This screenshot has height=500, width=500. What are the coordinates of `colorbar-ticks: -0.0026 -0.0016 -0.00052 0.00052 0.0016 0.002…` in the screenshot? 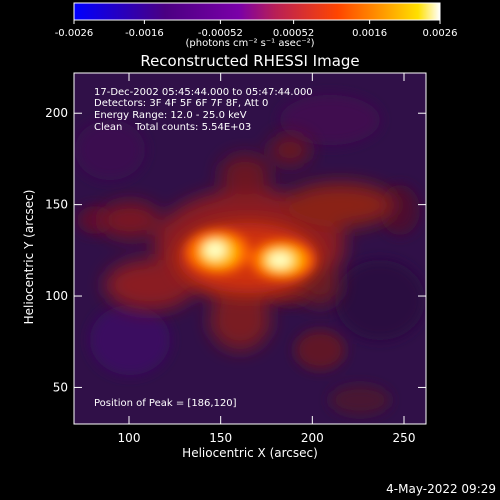 It's located at (256, 29).